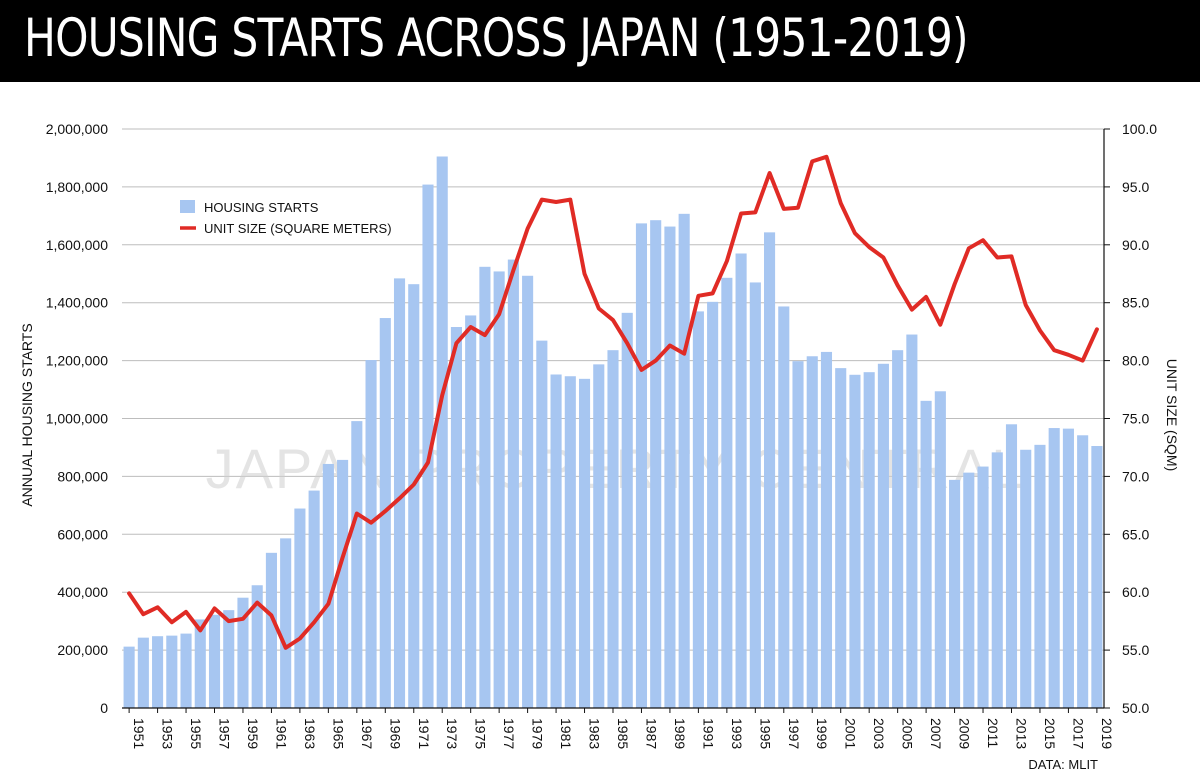 Image resolution: width=1200 pixels, height=781 pixels. I want to click on bar-1982, so click(570, 542).